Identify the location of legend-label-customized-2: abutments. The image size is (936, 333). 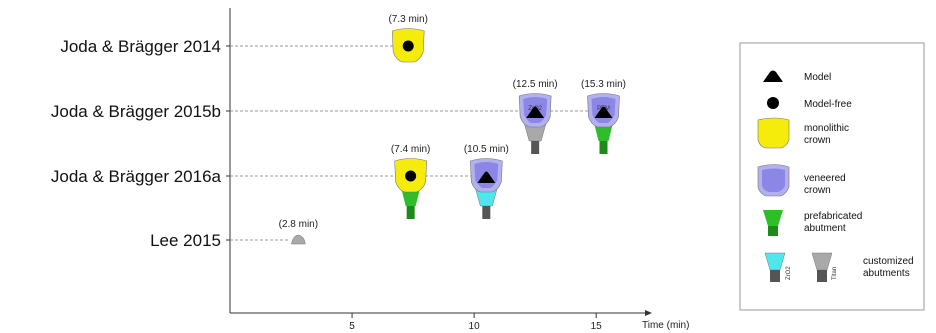
(886, 273).